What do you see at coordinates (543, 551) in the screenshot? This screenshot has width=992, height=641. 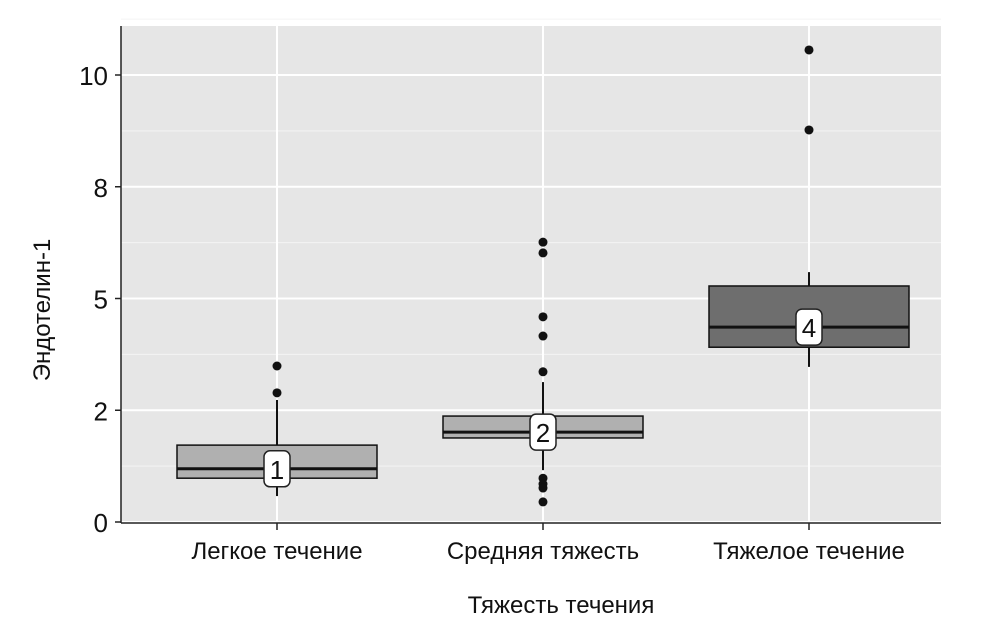 I see `x-tick-label: Средняя тяжесть` at bounding box center [543, 551].